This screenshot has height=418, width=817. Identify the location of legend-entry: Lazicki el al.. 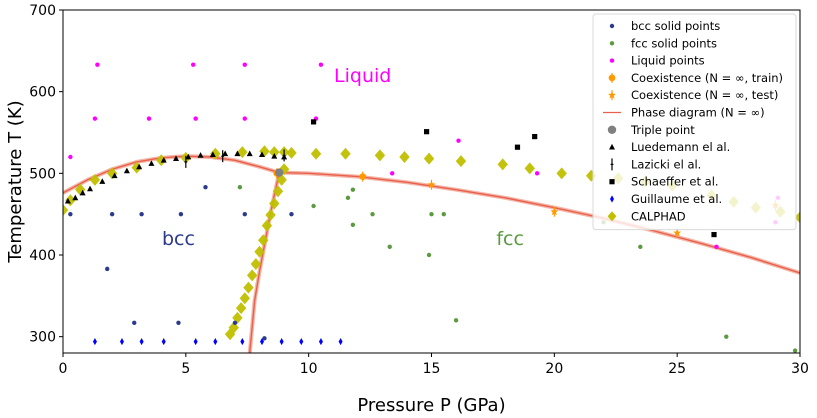
(655, 164).